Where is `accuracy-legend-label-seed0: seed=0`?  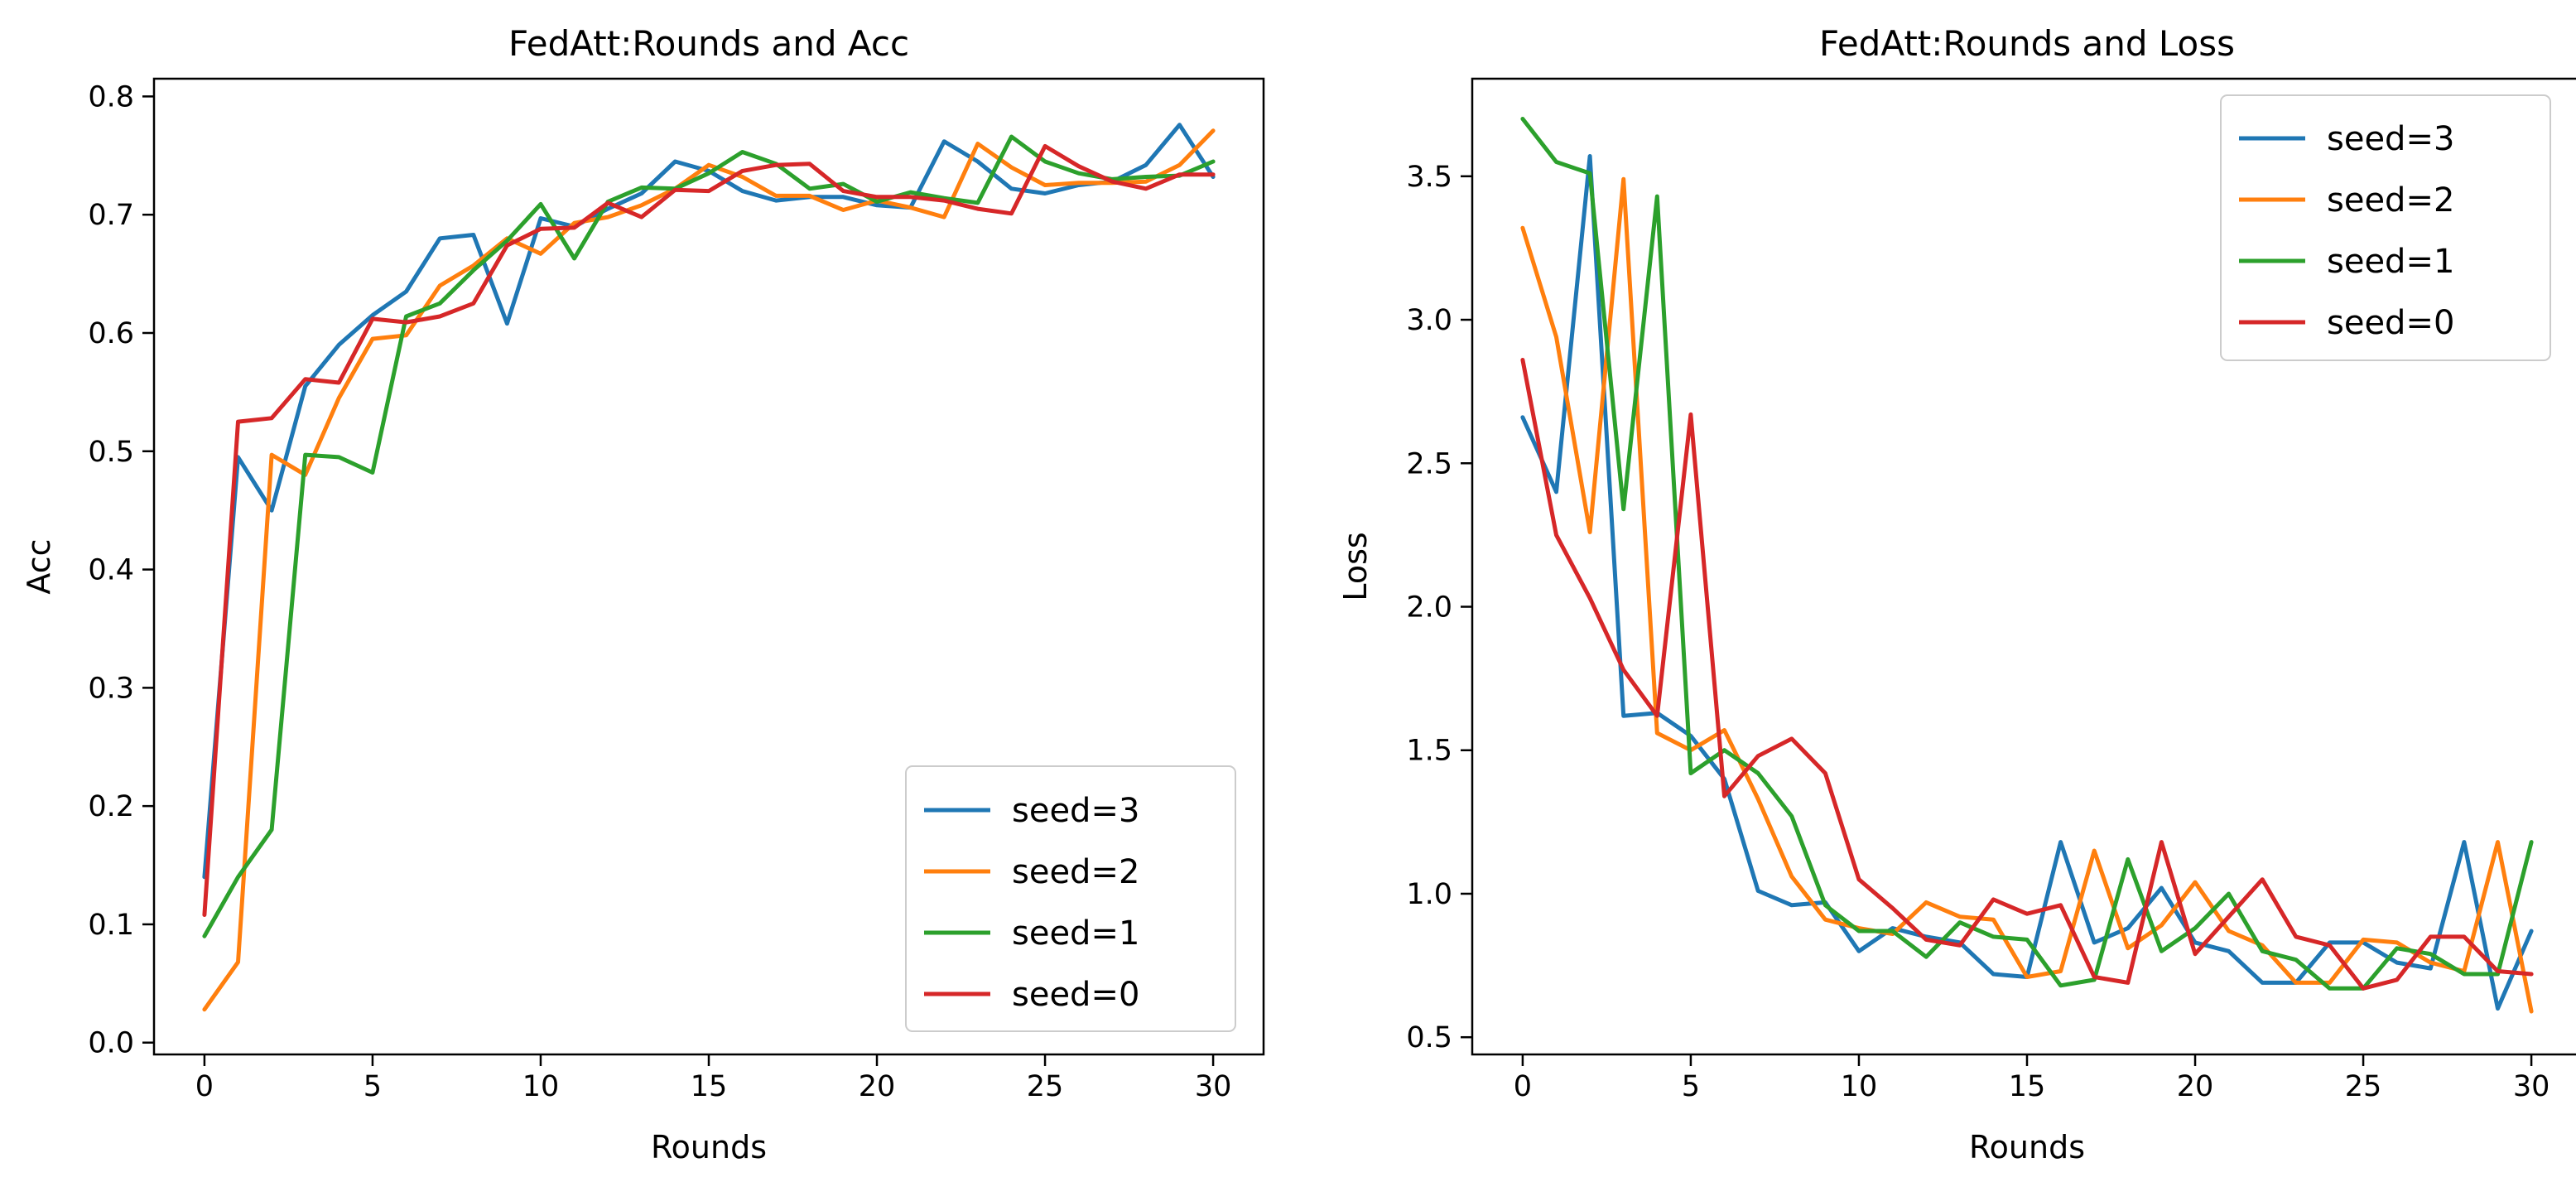 accuracy-legend-label-seed0: seed=0 is located at coordinates (1075, 995).